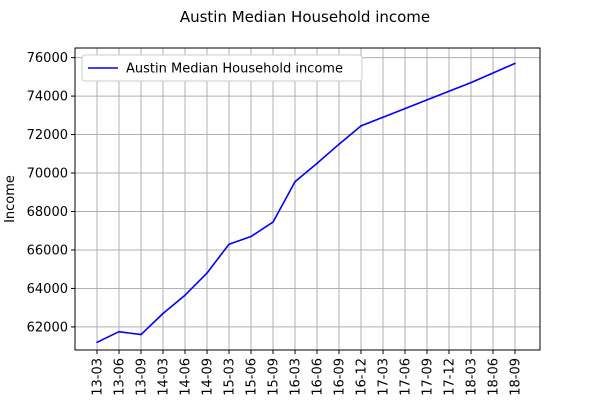  What do you see at coordinates (208, 377) in the screenshot?
I see `x-tick-label: 14-09` at bounding box center [208, 377].